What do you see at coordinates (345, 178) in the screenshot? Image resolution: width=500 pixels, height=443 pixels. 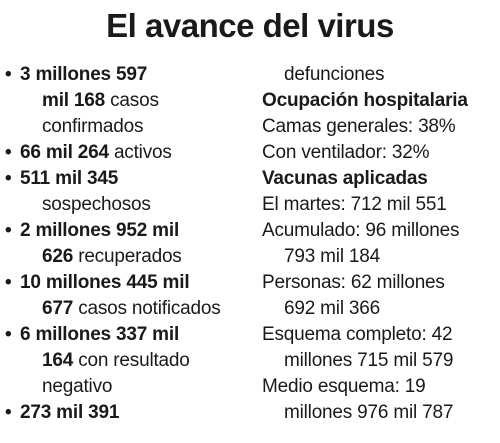 I see `vacunas-heading: Vacunas aplicadas` at bounding box center [345, 178].